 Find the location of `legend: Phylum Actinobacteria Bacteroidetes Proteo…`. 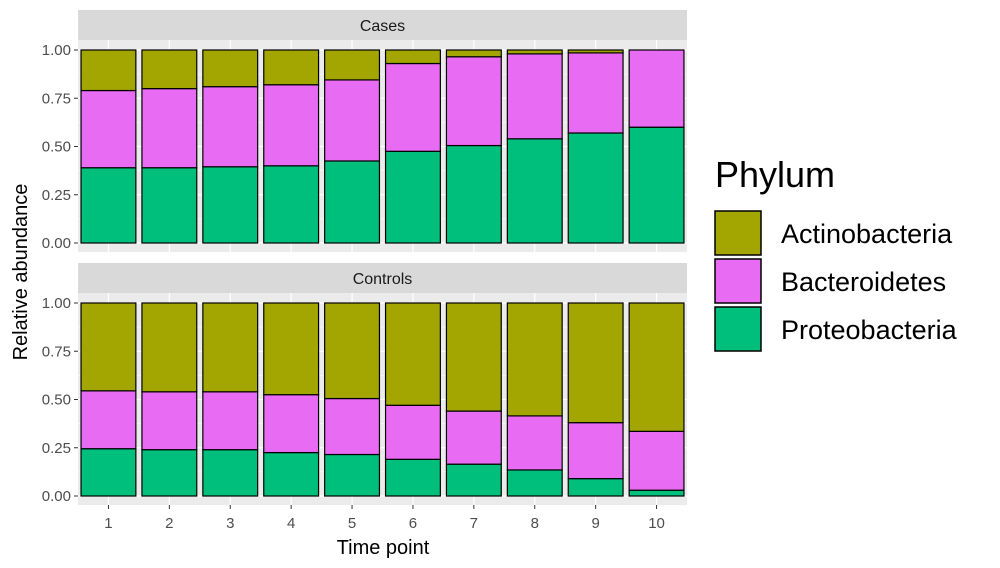

legend: Phylum Actinobacteria Bacteroidetes Proteo… is located at coordinates (836, 253).